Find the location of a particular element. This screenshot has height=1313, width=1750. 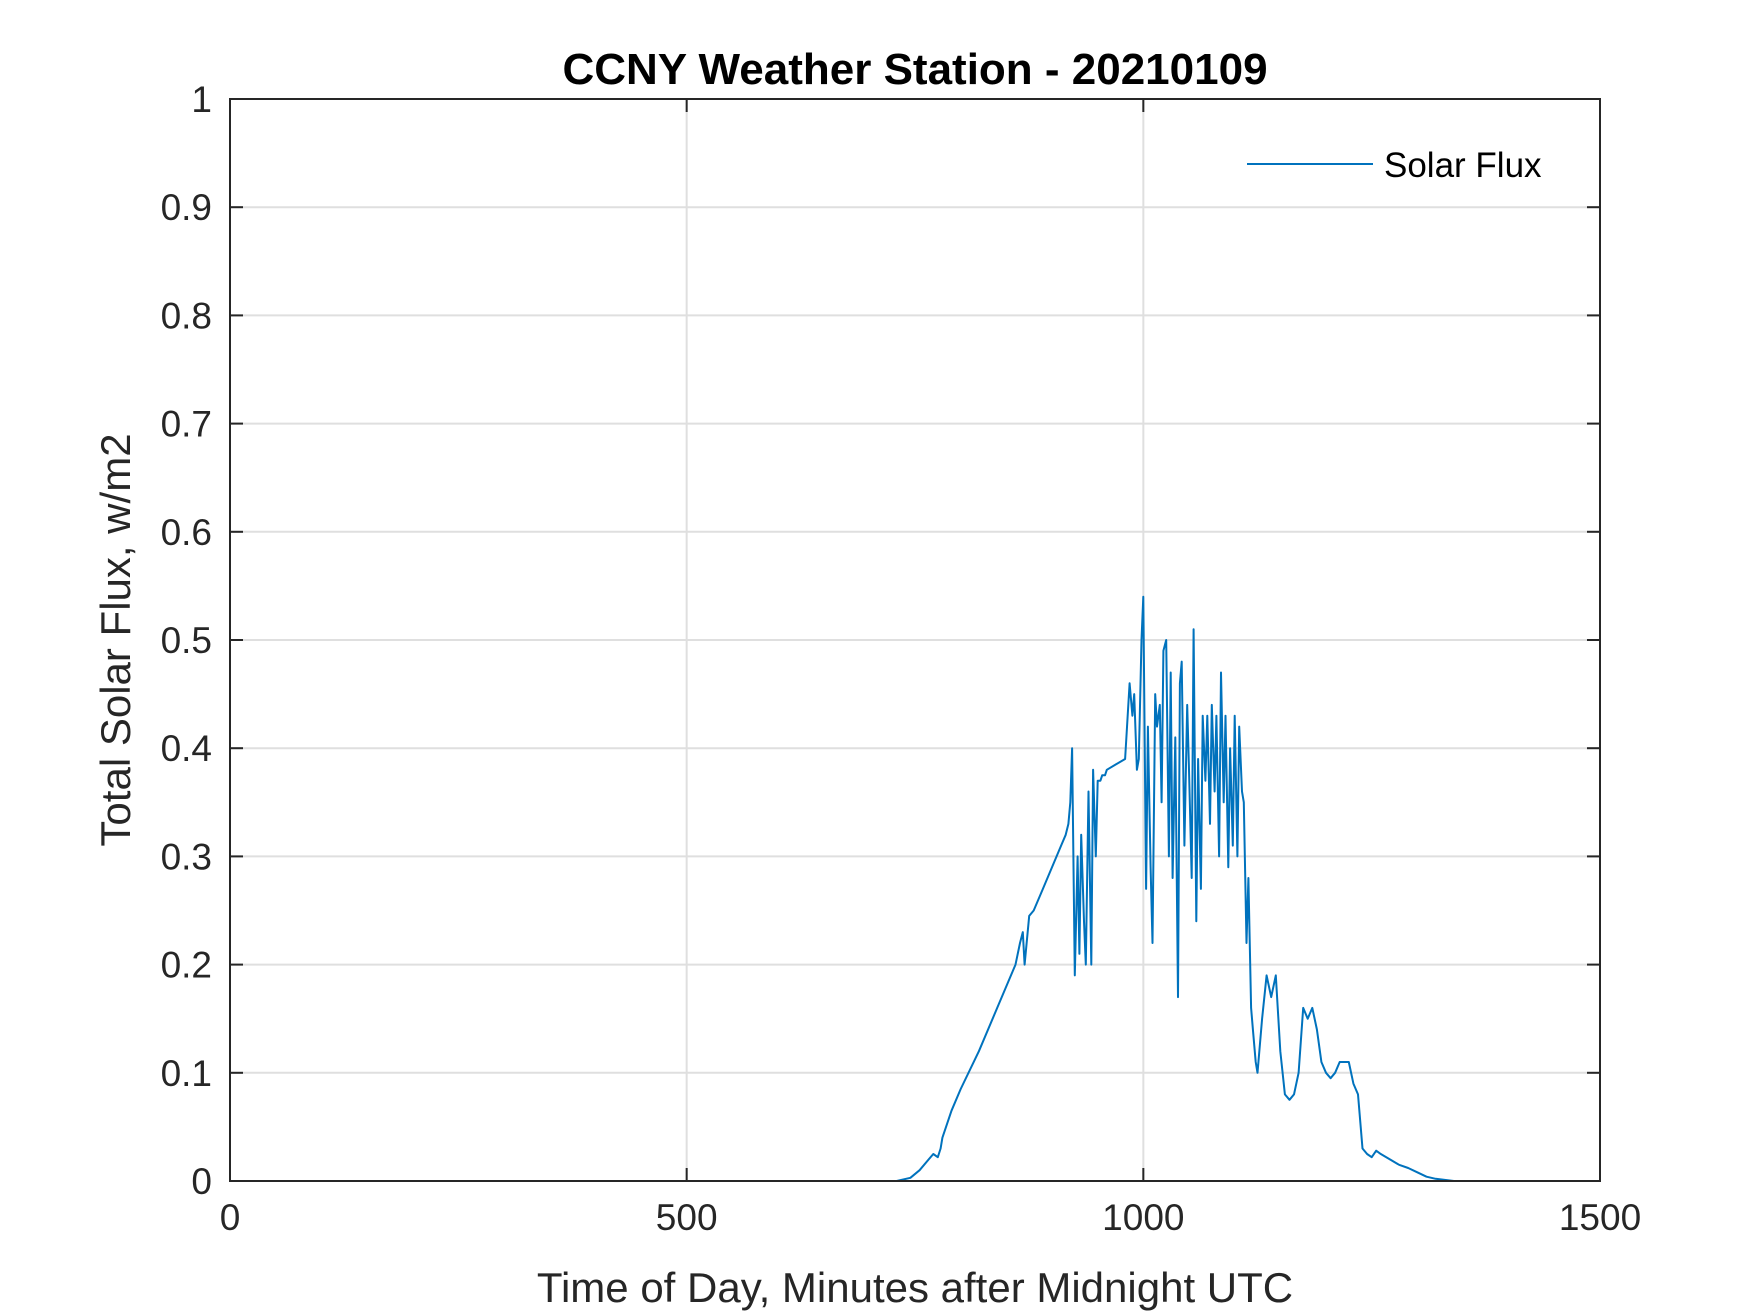

x-tick-label: 1000 is located at coordinates (1143, 1217).